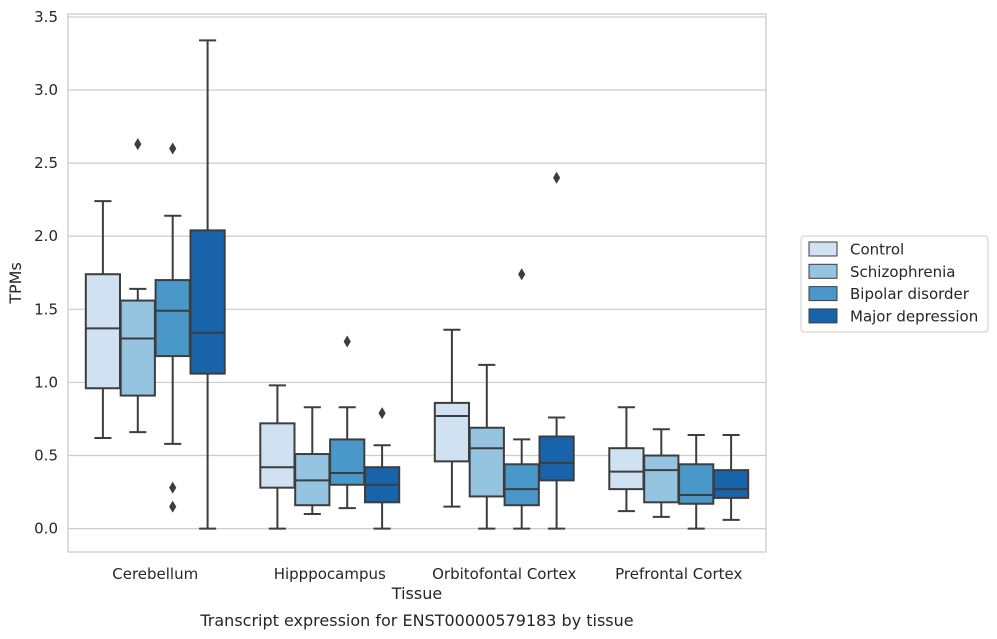 Image resolution: width=997 pixels, height=639 pixels. Describe the element at coordinates (46, 17) in the screenshot. I see `y-tick-label: 3.5` at that location.